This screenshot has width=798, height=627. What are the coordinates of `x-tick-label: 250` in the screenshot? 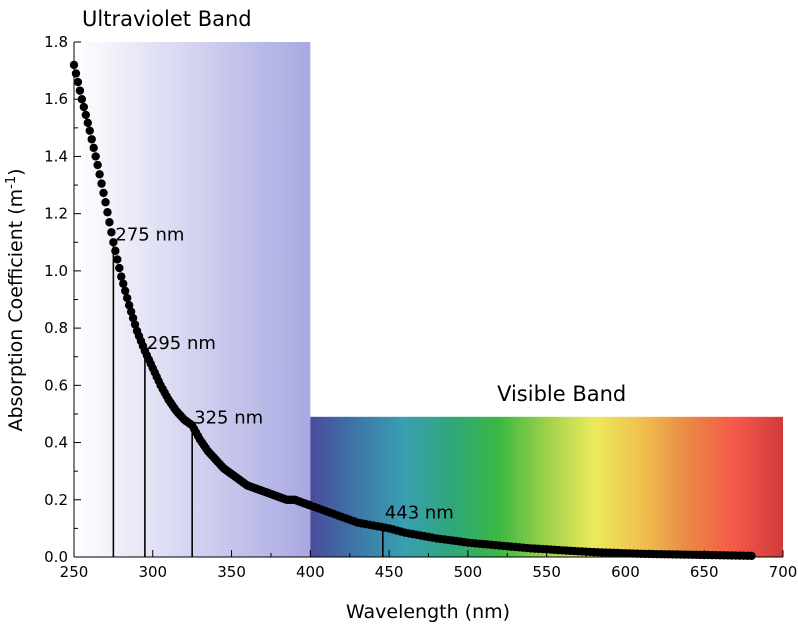 It's located at (74, 572).